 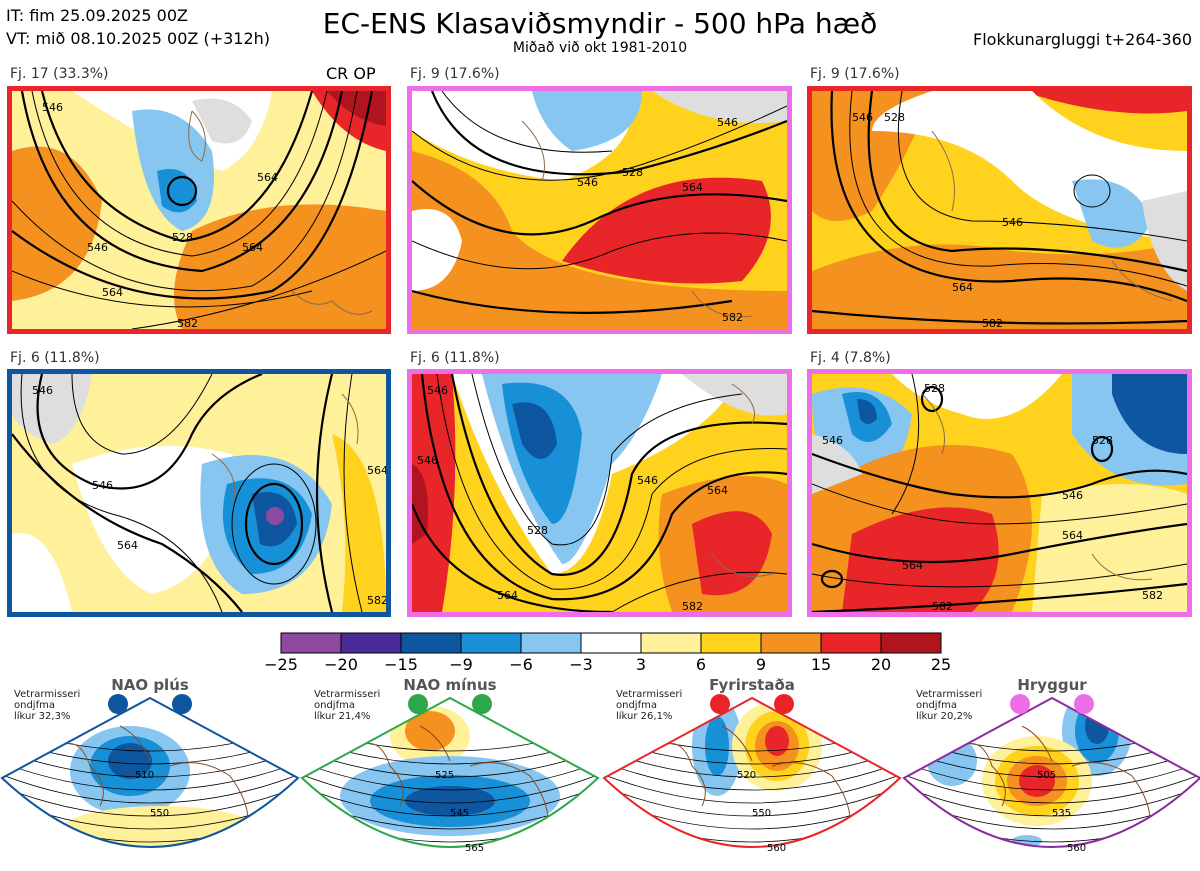 I want to click on panel-5-contour-label: 582, so click(x=692, y=606).